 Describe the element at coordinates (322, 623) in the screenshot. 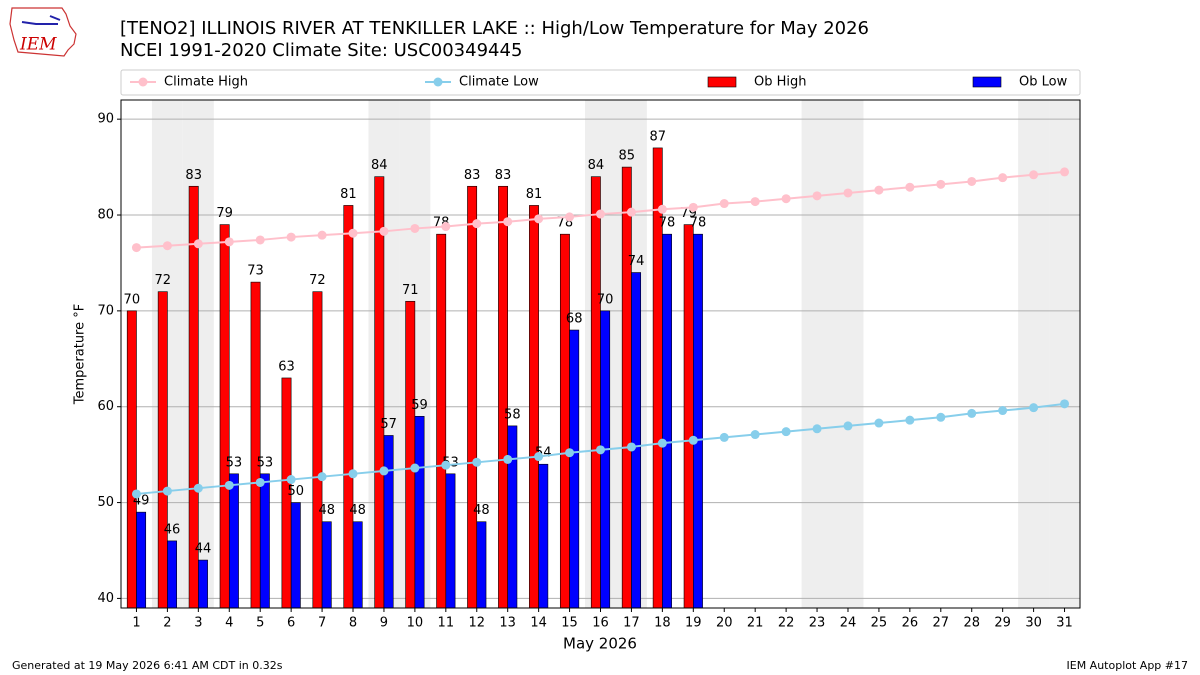

I see `x-tick-label: 7` at that location.